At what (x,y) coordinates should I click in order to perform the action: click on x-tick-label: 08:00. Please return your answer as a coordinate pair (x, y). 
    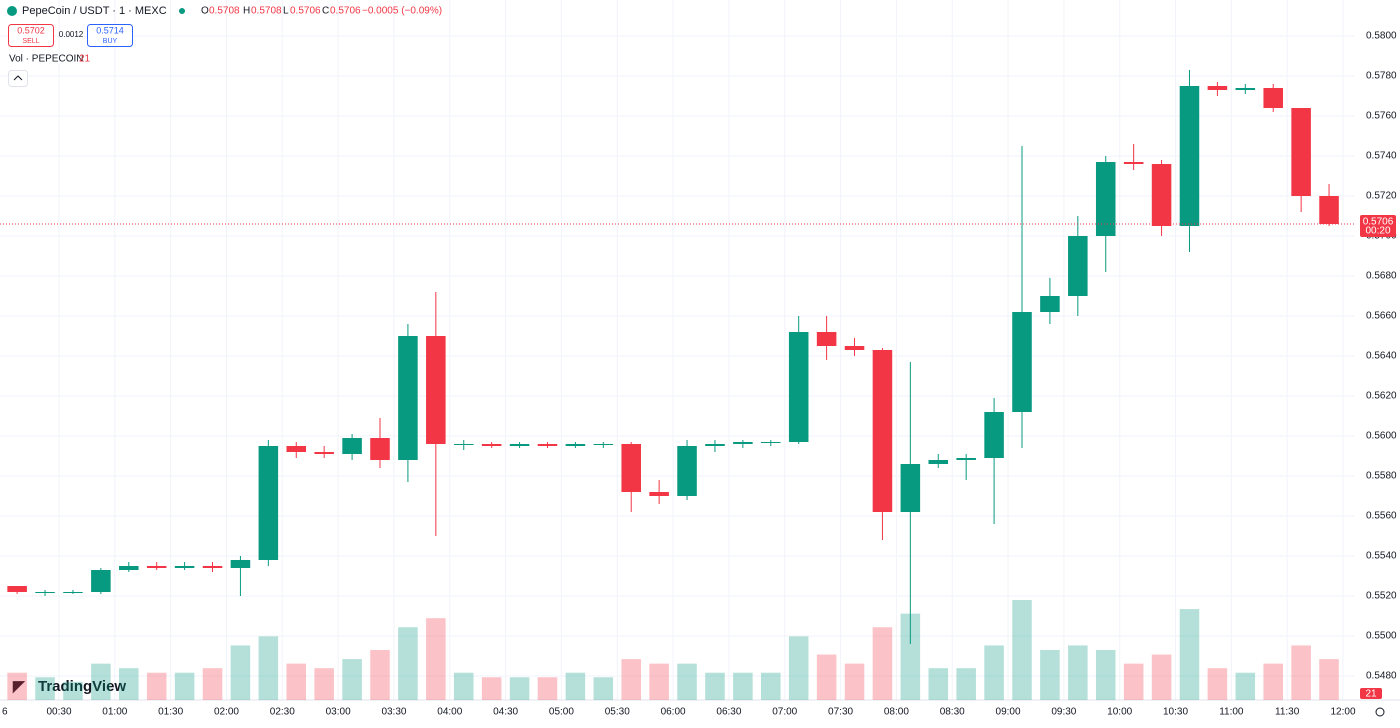
    Looking at the image, I should click on (896, 712).